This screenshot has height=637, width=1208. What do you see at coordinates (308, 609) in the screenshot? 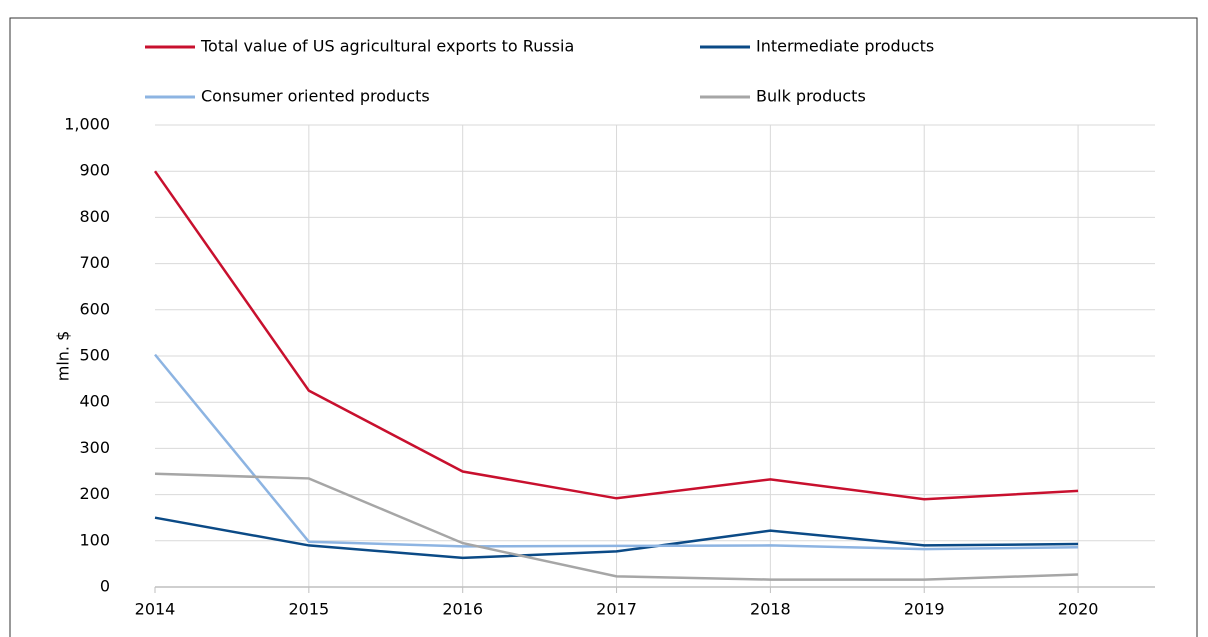
I see `x-tick-label: 2015` at bounding box center [308, 609].